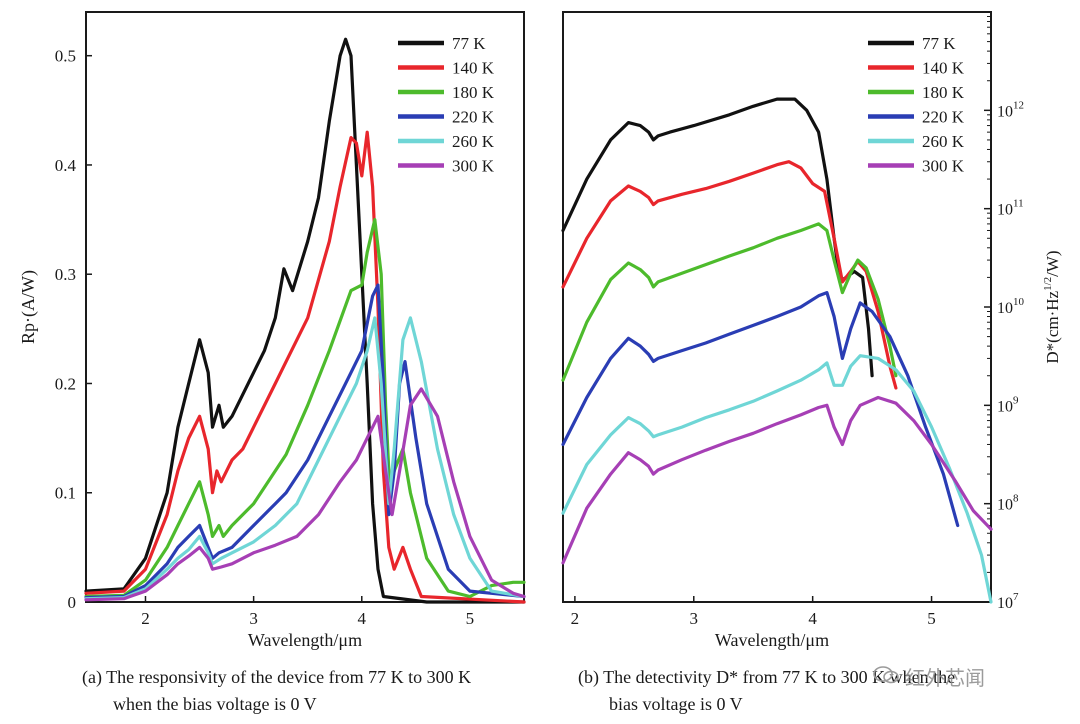  What do you see at coordinates (1048, 284) in the screenshot?
I see `y-axis-label-b-sup: 1/2` at bounding box center [1048, 284].